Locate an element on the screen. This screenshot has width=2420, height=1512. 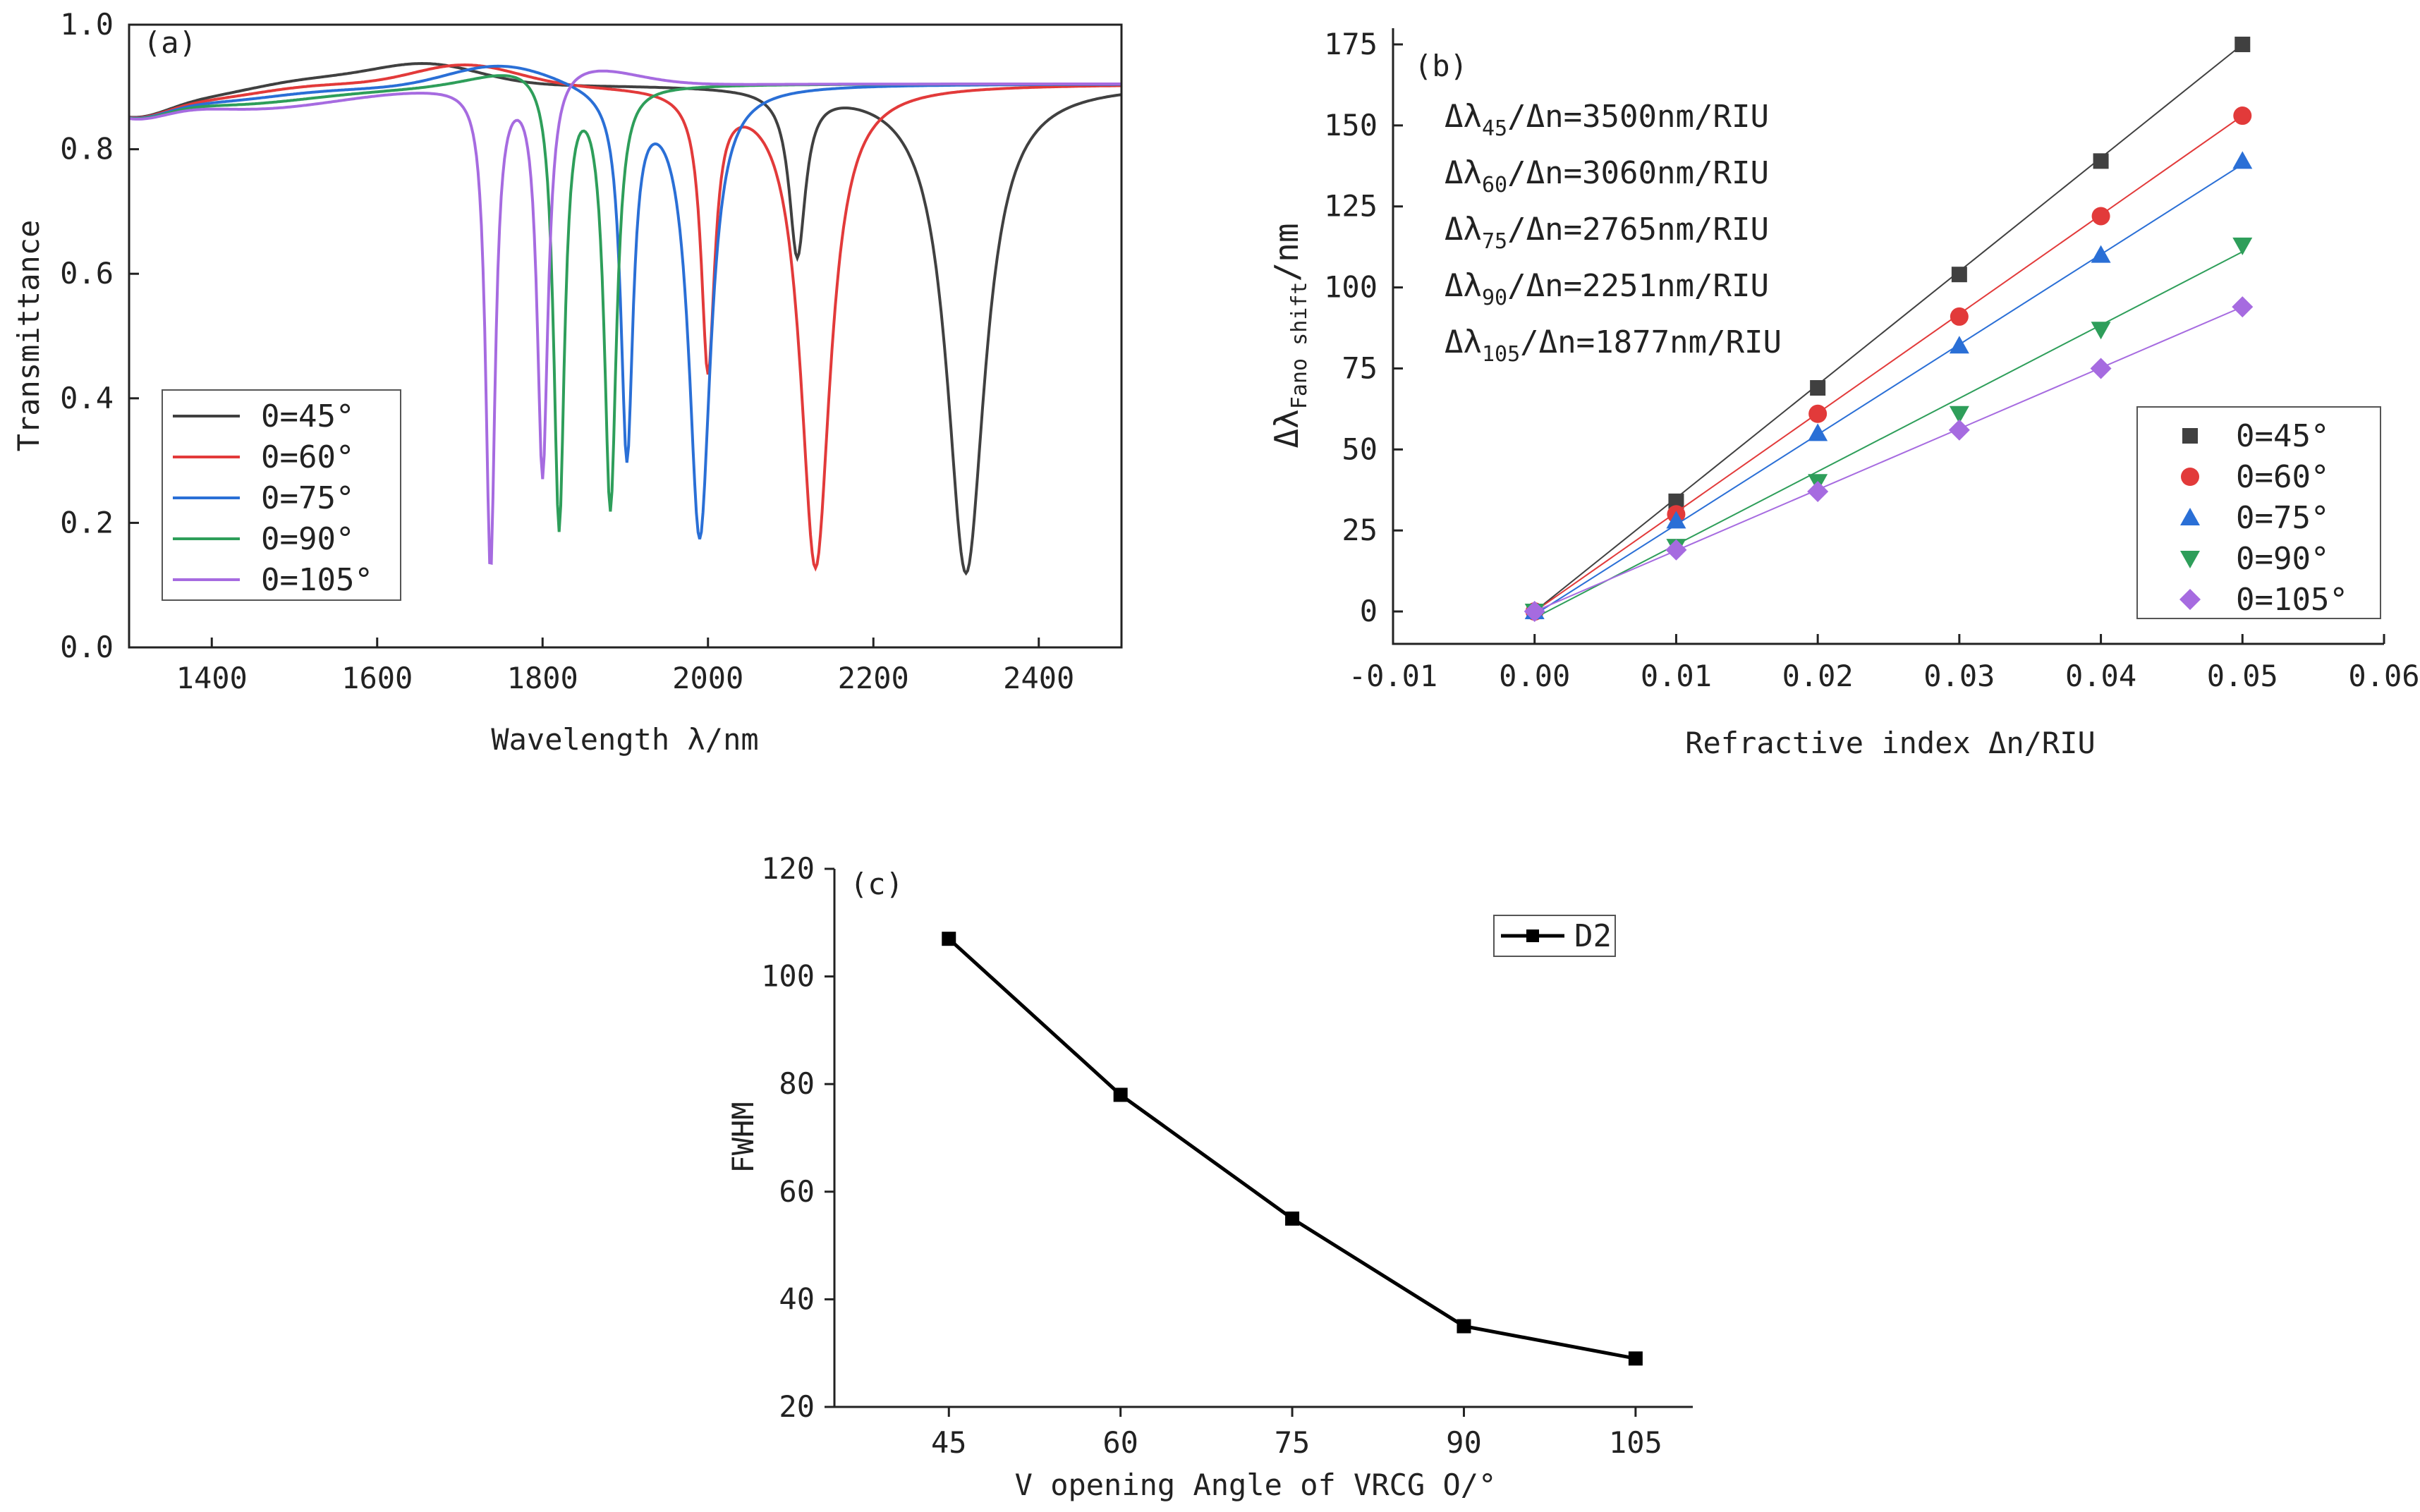
panel-a-label: (a) is located at coordinates (170, 42).